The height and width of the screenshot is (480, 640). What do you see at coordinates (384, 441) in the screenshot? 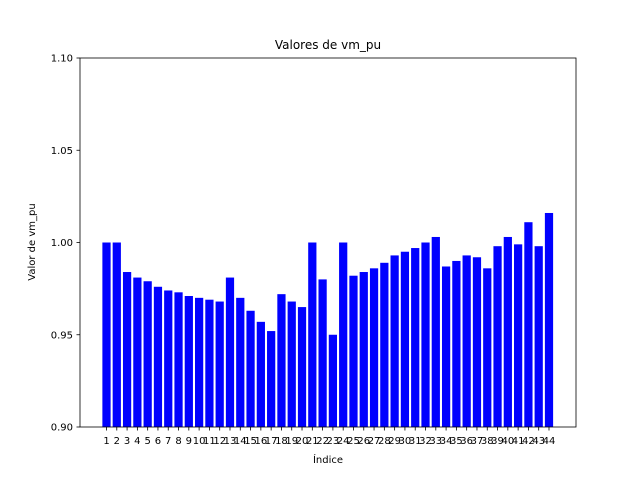
I see `x-tick-label: 28` at bounding box center [384, 441].